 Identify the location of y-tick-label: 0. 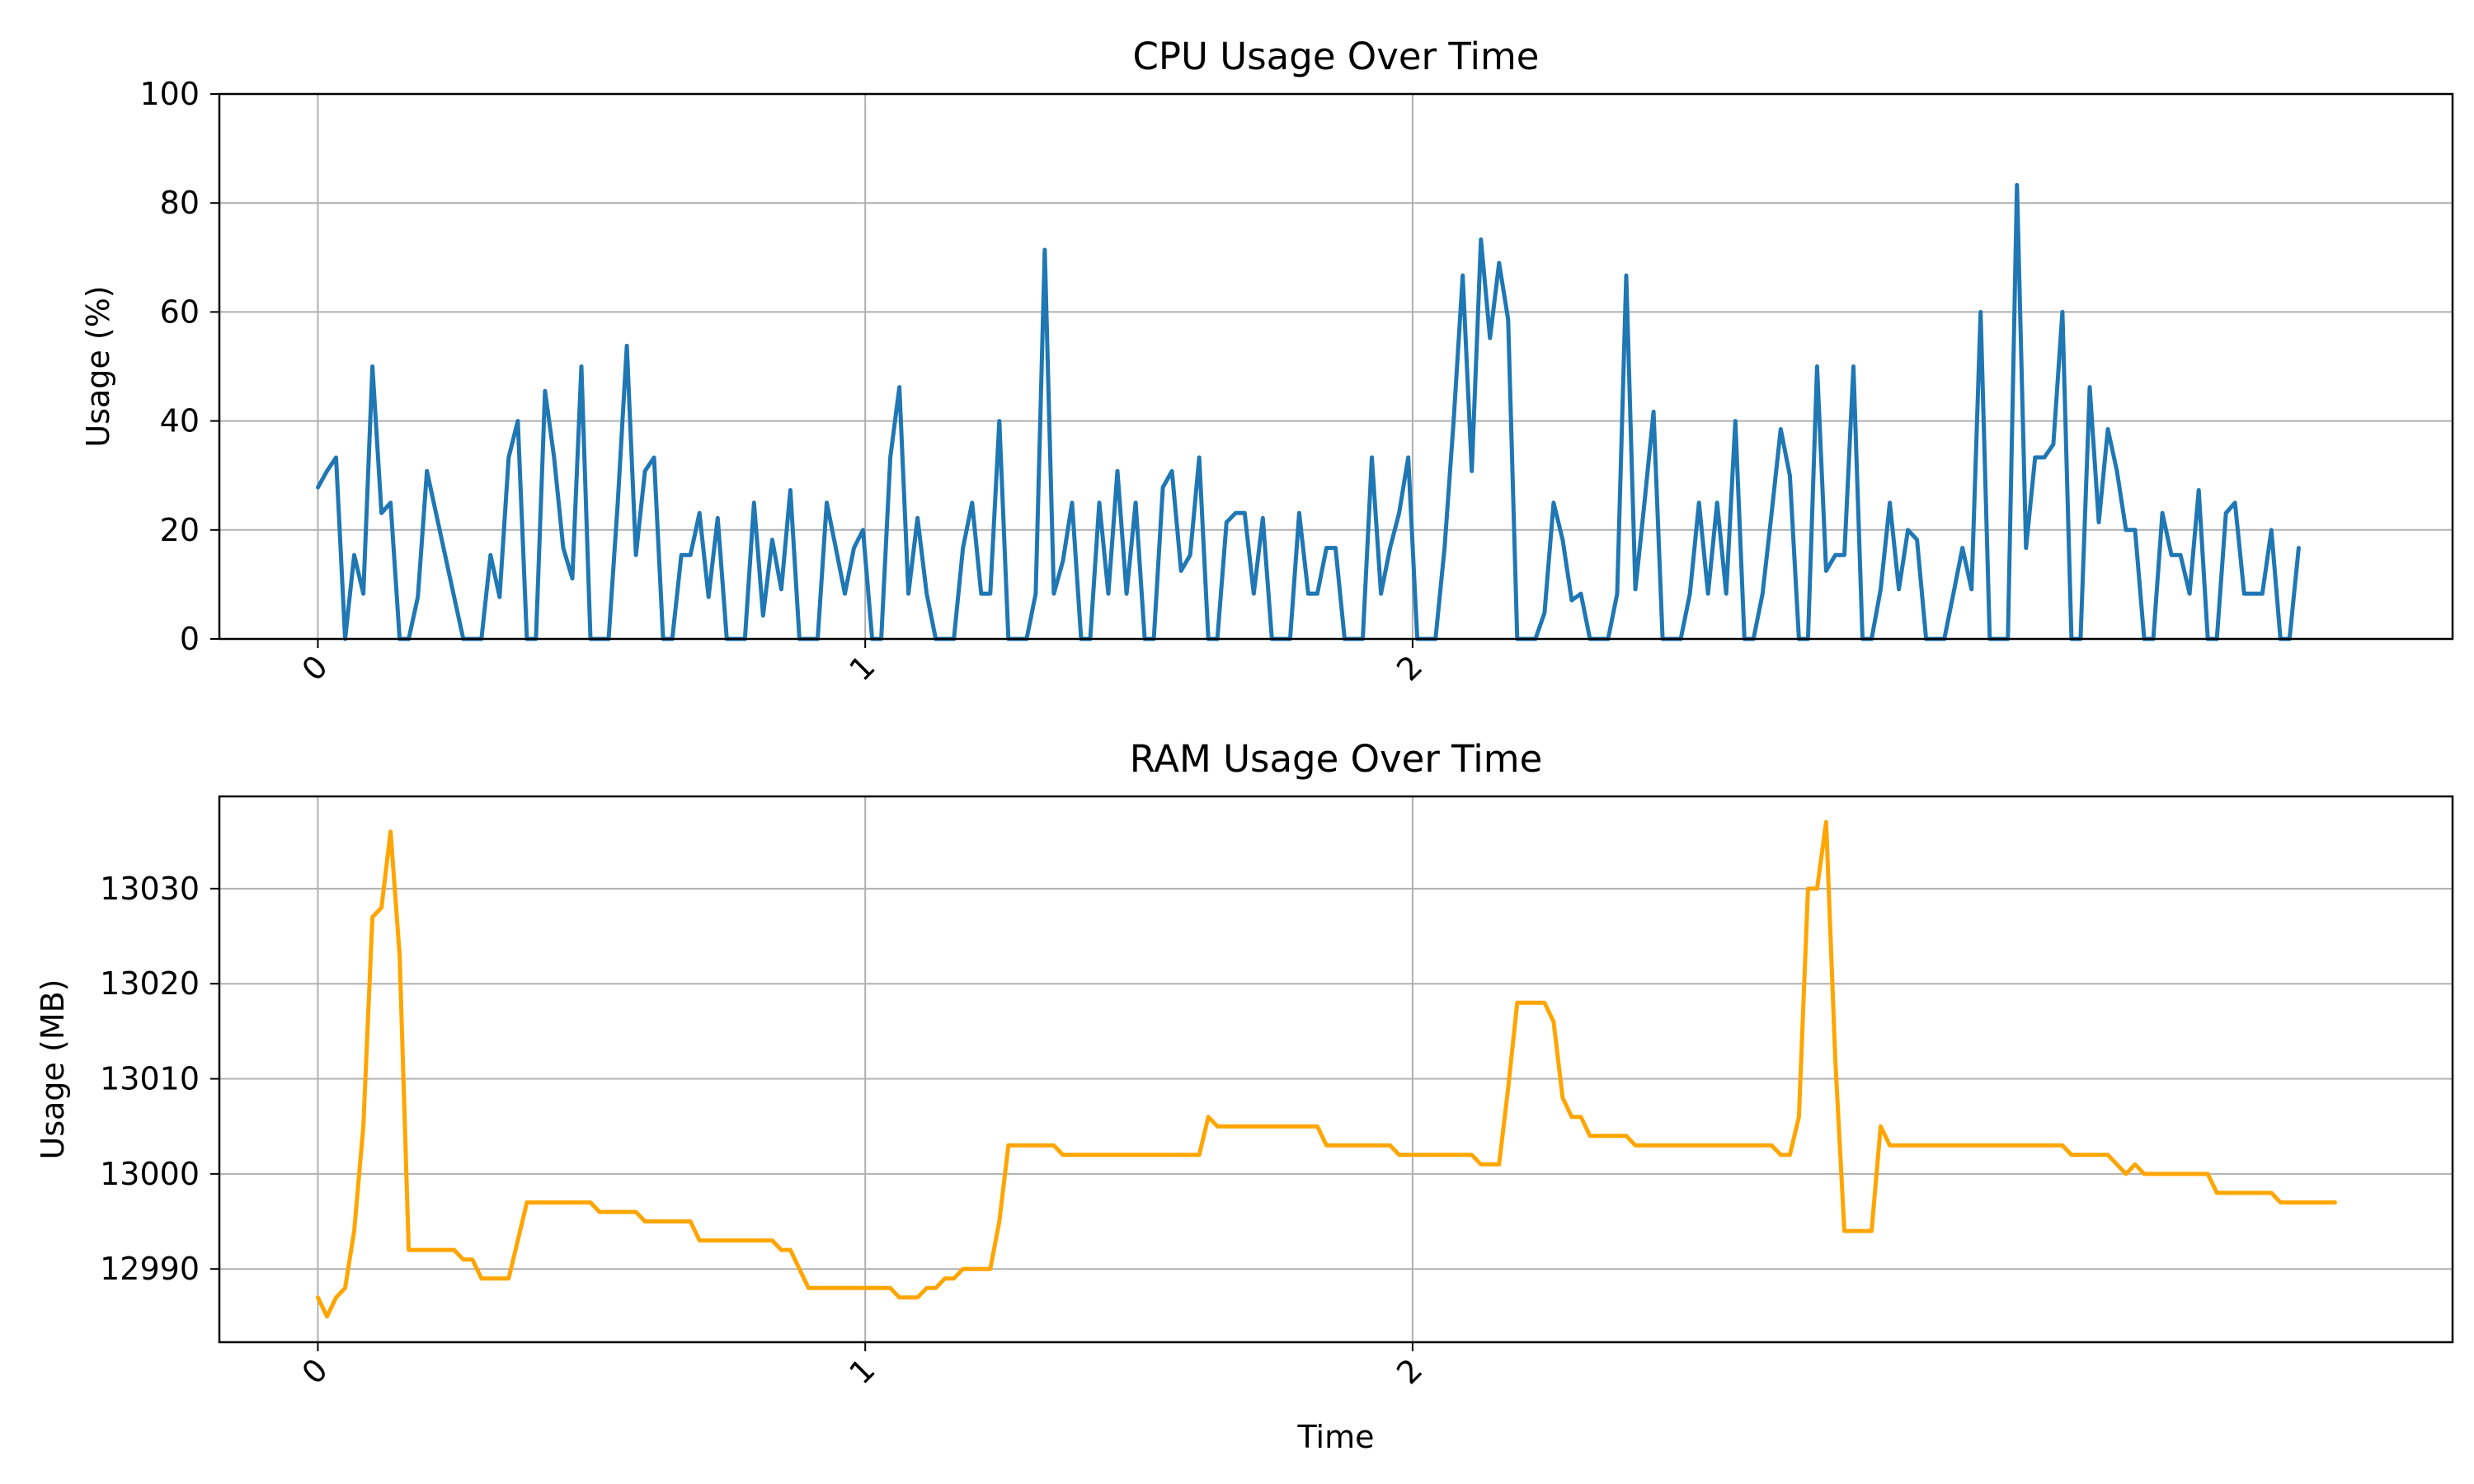
(190, 639).